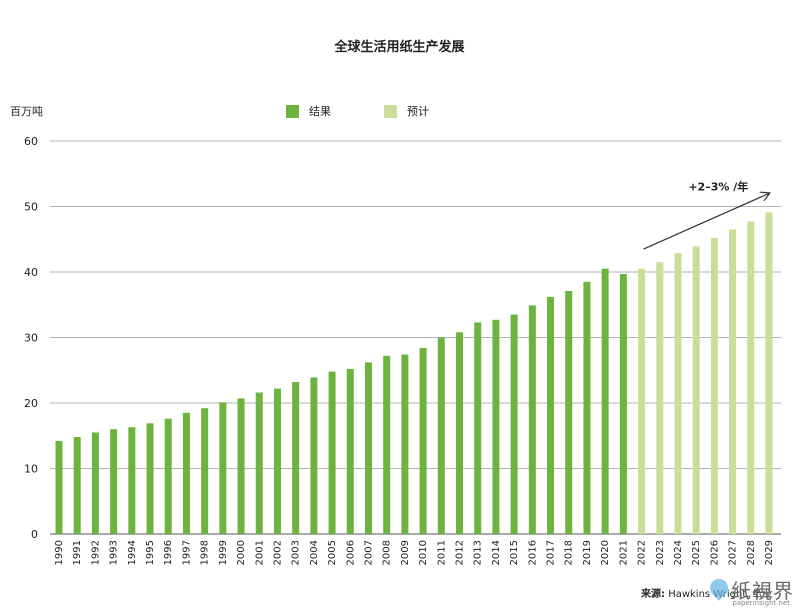  I want to click on x-tick-label: 1992, so click(95, 552).